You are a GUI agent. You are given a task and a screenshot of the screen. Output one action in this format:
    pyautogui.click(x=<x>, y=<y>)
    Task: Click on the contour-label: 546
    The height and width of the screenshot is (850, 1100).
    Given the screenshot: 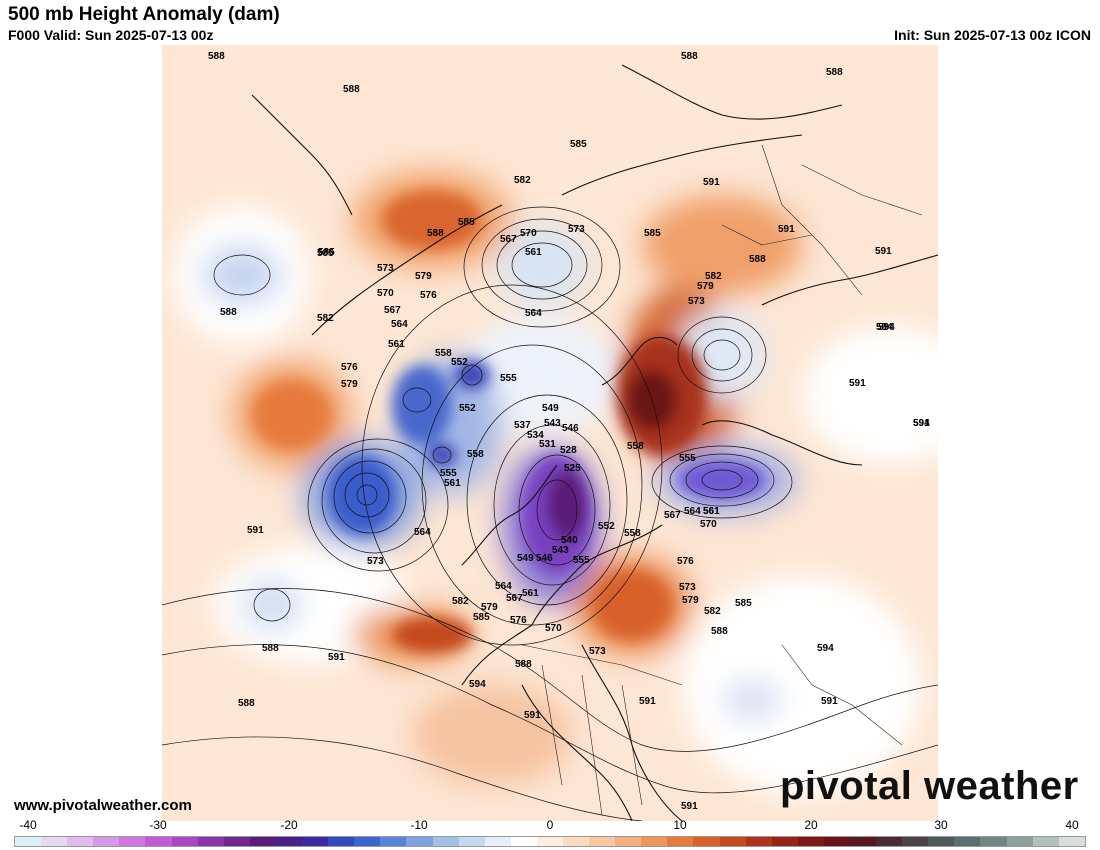 What is the action you would take?
    pyautogui.click(x=544, y=558)
    